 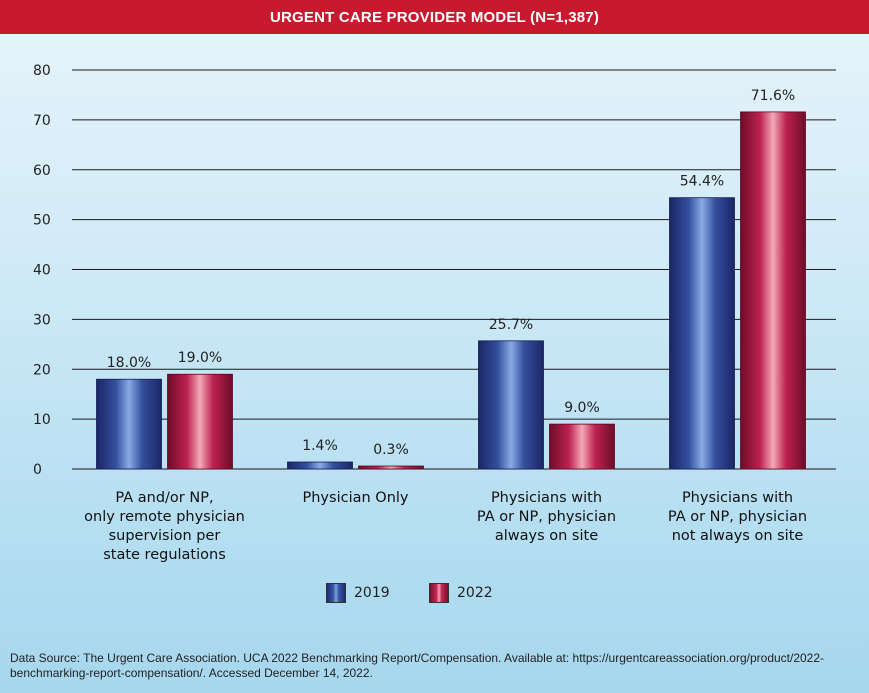 I want to click on title-bar: URGENT CARE PROVIDER MODEL (N=1,387), so click(x=434, y=17).